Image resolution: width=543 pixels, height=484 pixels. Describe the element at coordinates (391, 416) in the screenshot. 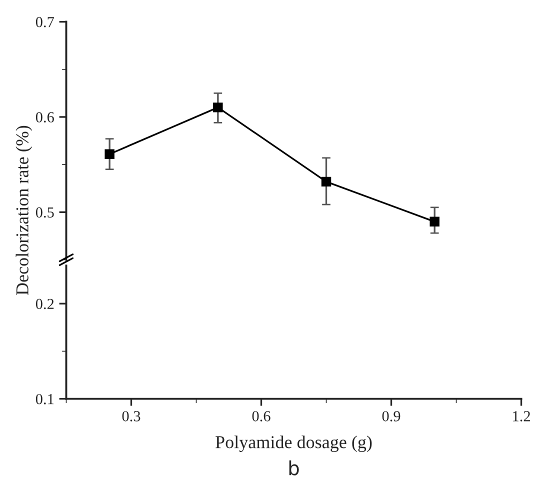

I see `x-tick-label: 0.9` at that location.